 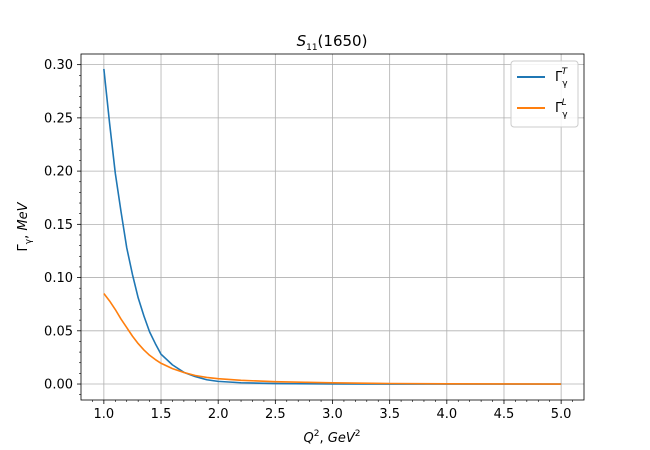 I want to click on y-axis-label-gamma-sub: γ, so click(x=29, y=241).